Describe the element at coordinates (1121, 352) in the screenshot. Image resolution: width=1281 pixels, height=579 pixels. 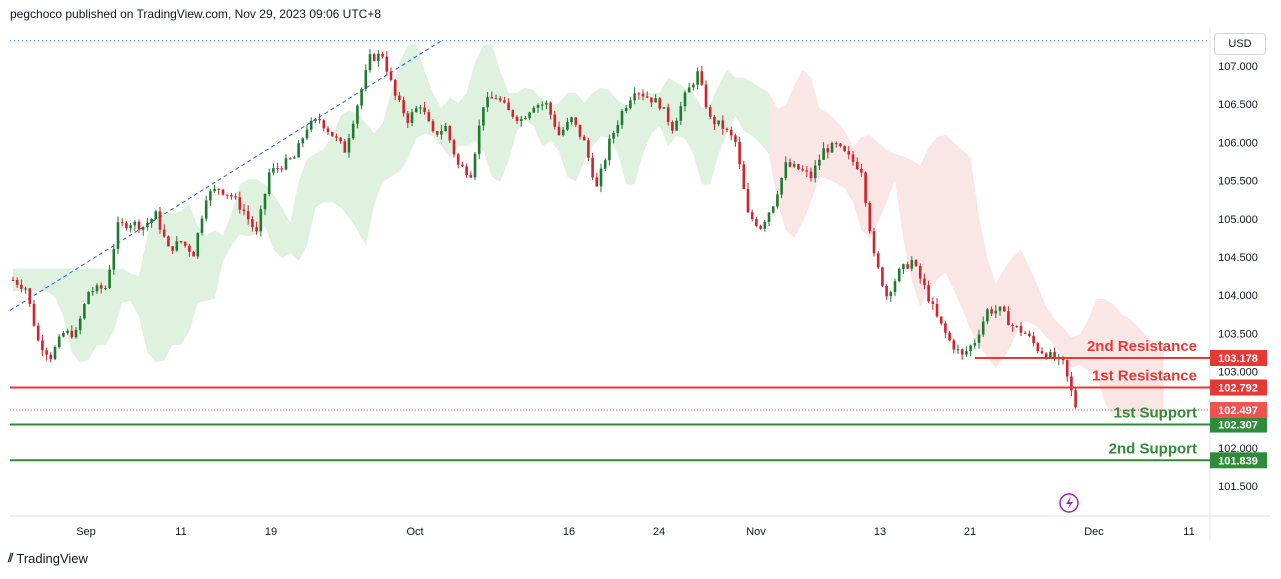
I see `level-2nd-resistance: 2nd Resistance 103.178` at that location.